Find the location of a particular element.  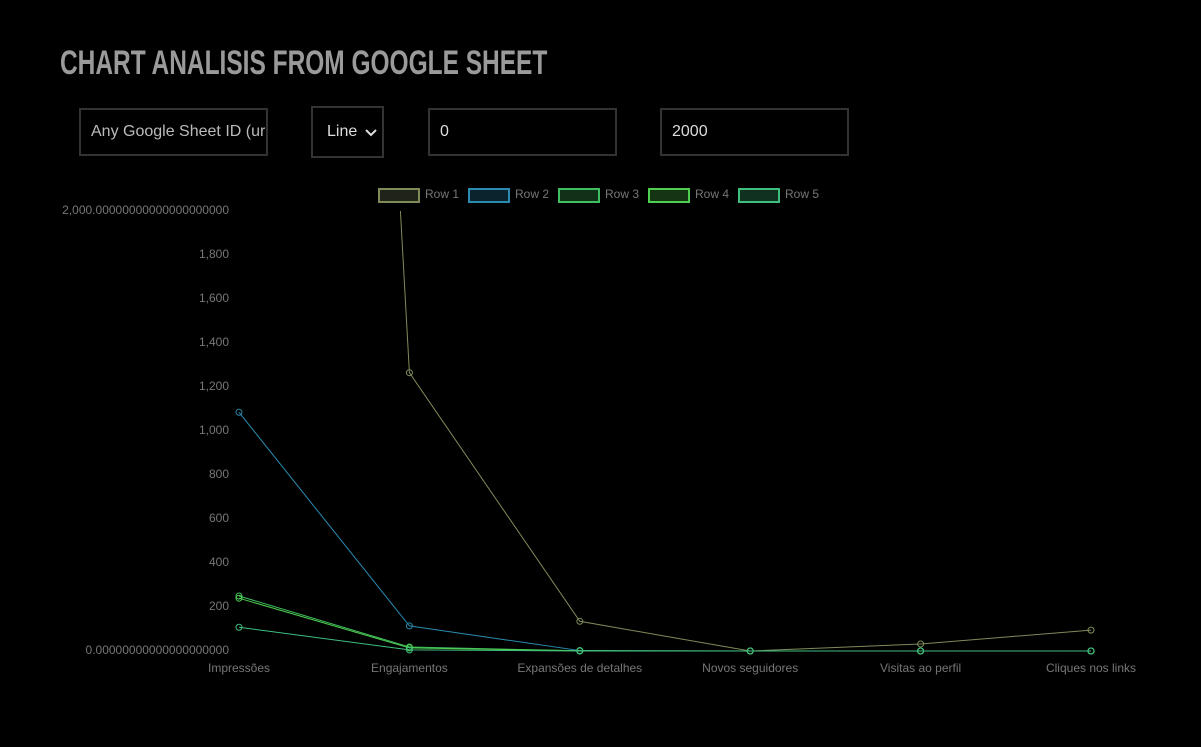

x-tick-label: Cliques nos links is located at coordinates (1091, 668).